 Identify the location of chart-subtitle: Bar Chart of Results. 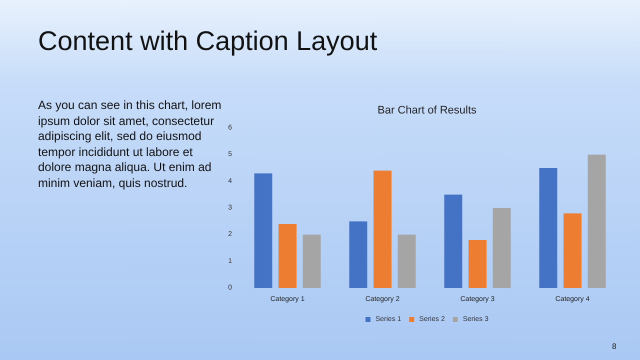
(427, 110).